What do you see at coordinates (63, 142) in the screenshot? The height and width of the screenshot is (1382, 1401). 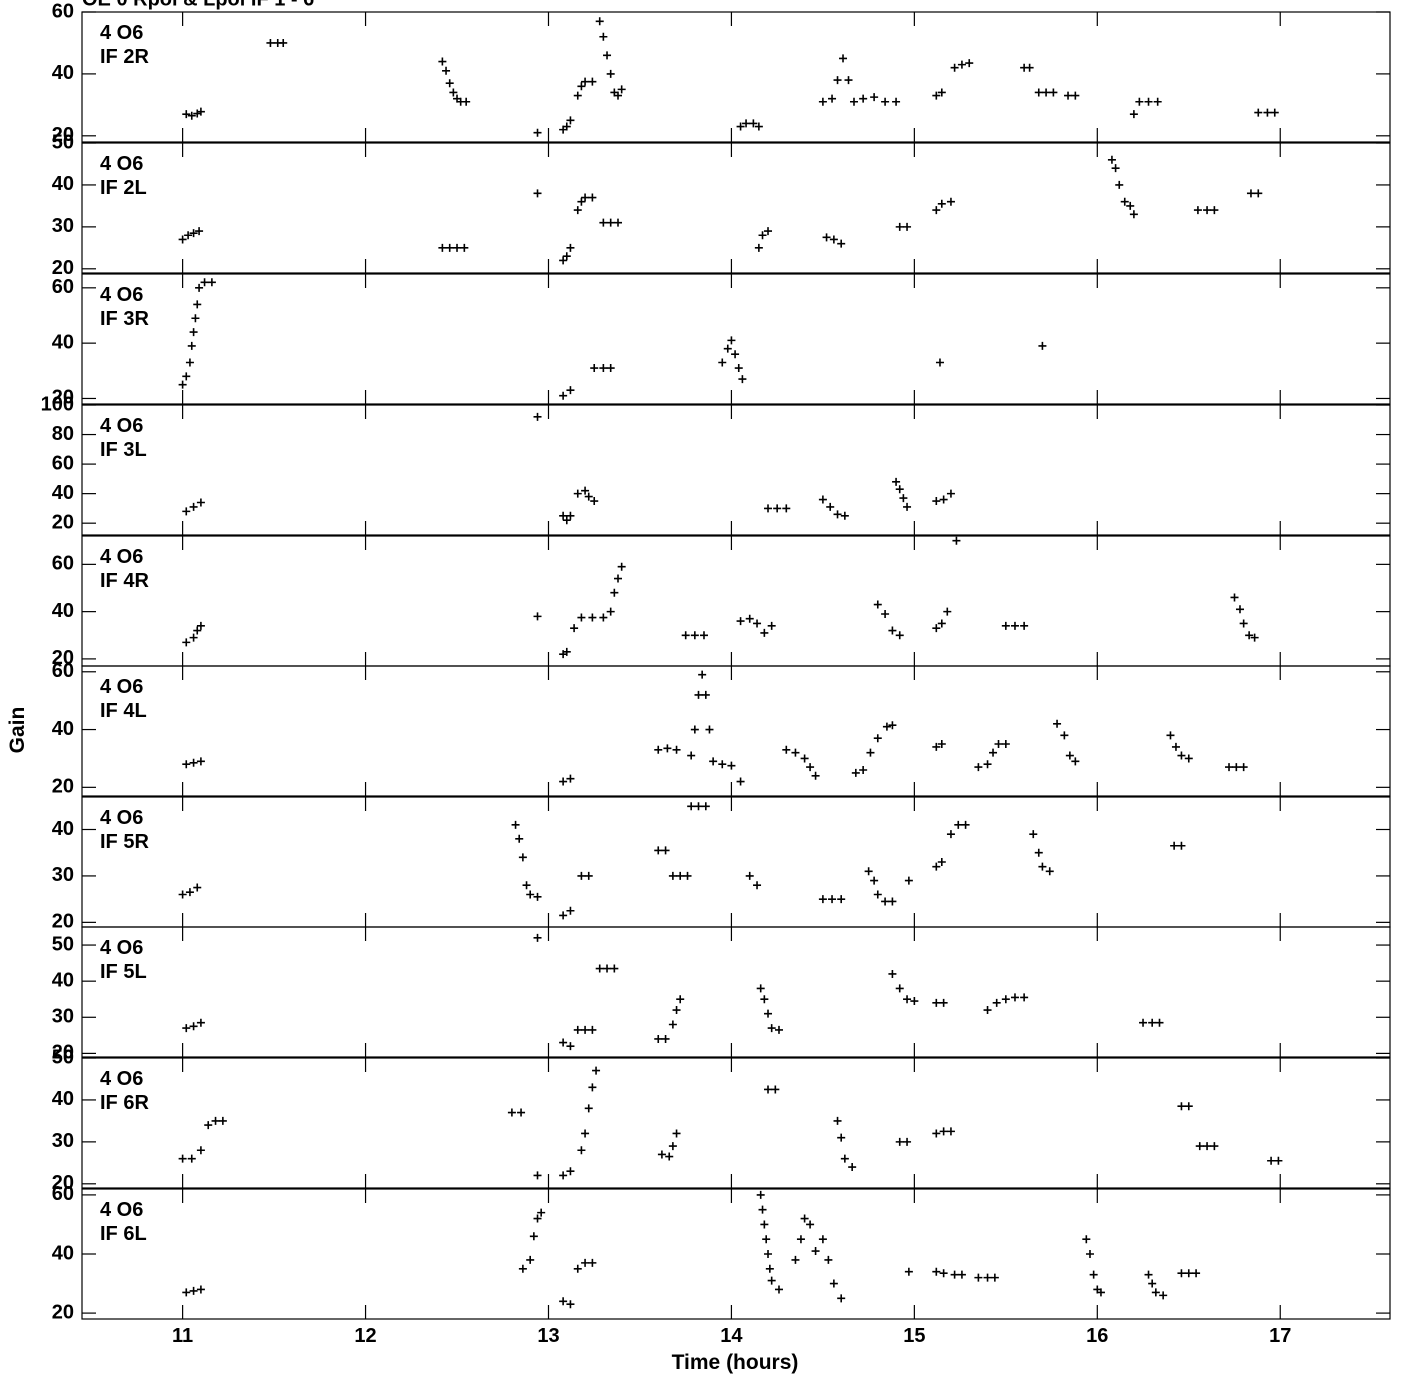 I see `y-tick-label: 50` at bounding box center [63, 142].